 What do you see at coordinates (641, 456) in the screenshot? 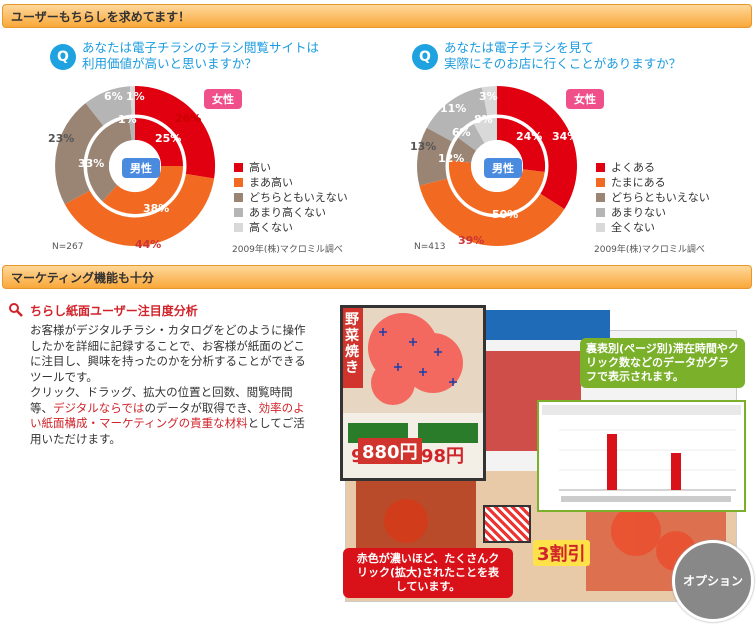
I see `stats-graph-panel` at bounding box center [641, 456].